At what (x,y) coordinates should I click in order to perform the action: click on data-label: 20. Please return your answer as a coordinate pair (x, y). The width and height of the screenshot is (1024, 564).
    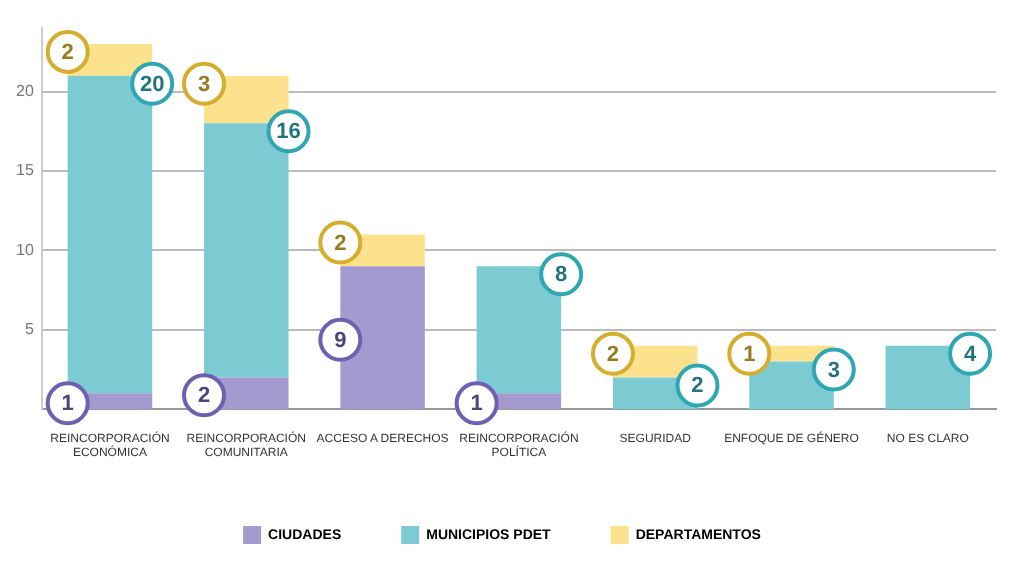
    Looking at the image, I should click on (152, 84).